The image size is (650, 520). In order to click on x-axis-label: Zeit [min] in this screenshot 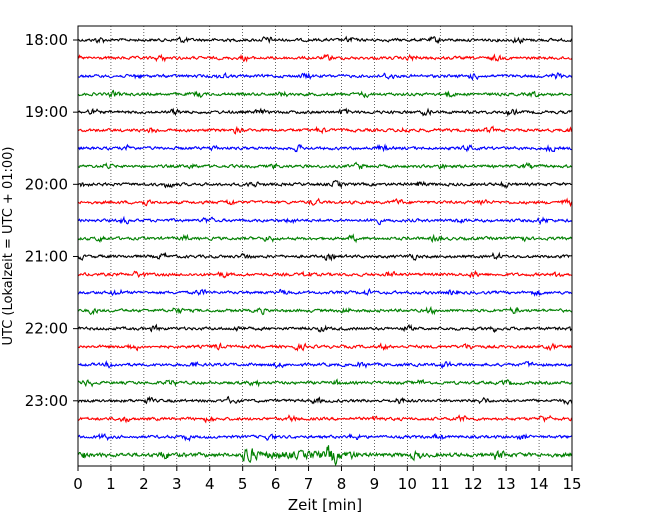, I will do `click(325, 505)`.